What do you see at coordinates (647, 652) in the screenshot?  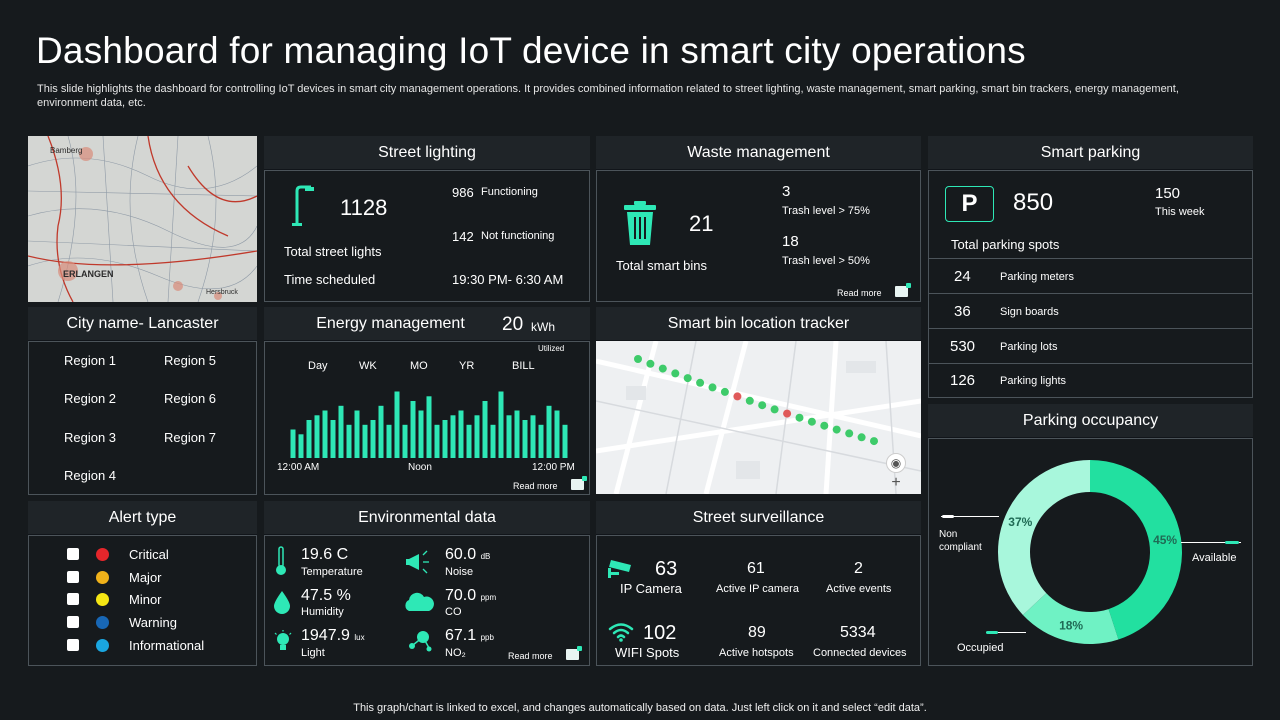 I see `wifi-label: WIFI Spots` at bounding box center [647, 652].